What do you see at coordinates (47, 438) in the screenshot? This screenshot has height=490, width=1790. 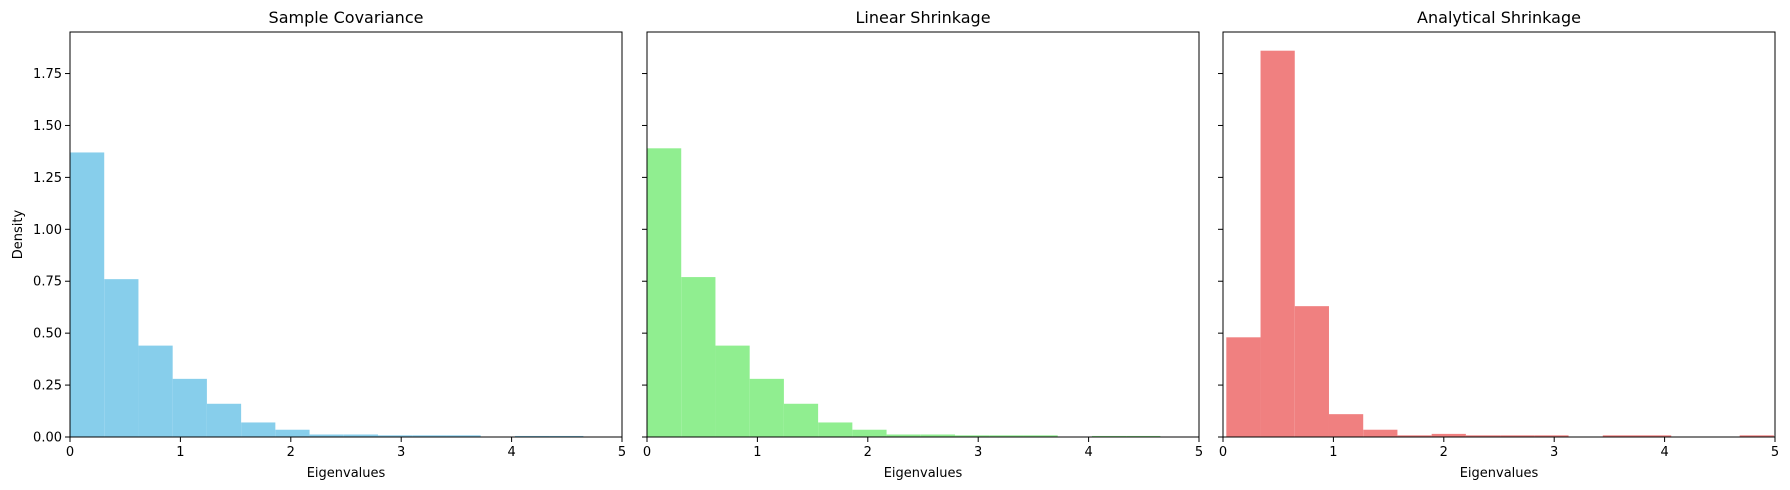 I see `y-tick-label: 0.00` at bounding box center [47, 438].